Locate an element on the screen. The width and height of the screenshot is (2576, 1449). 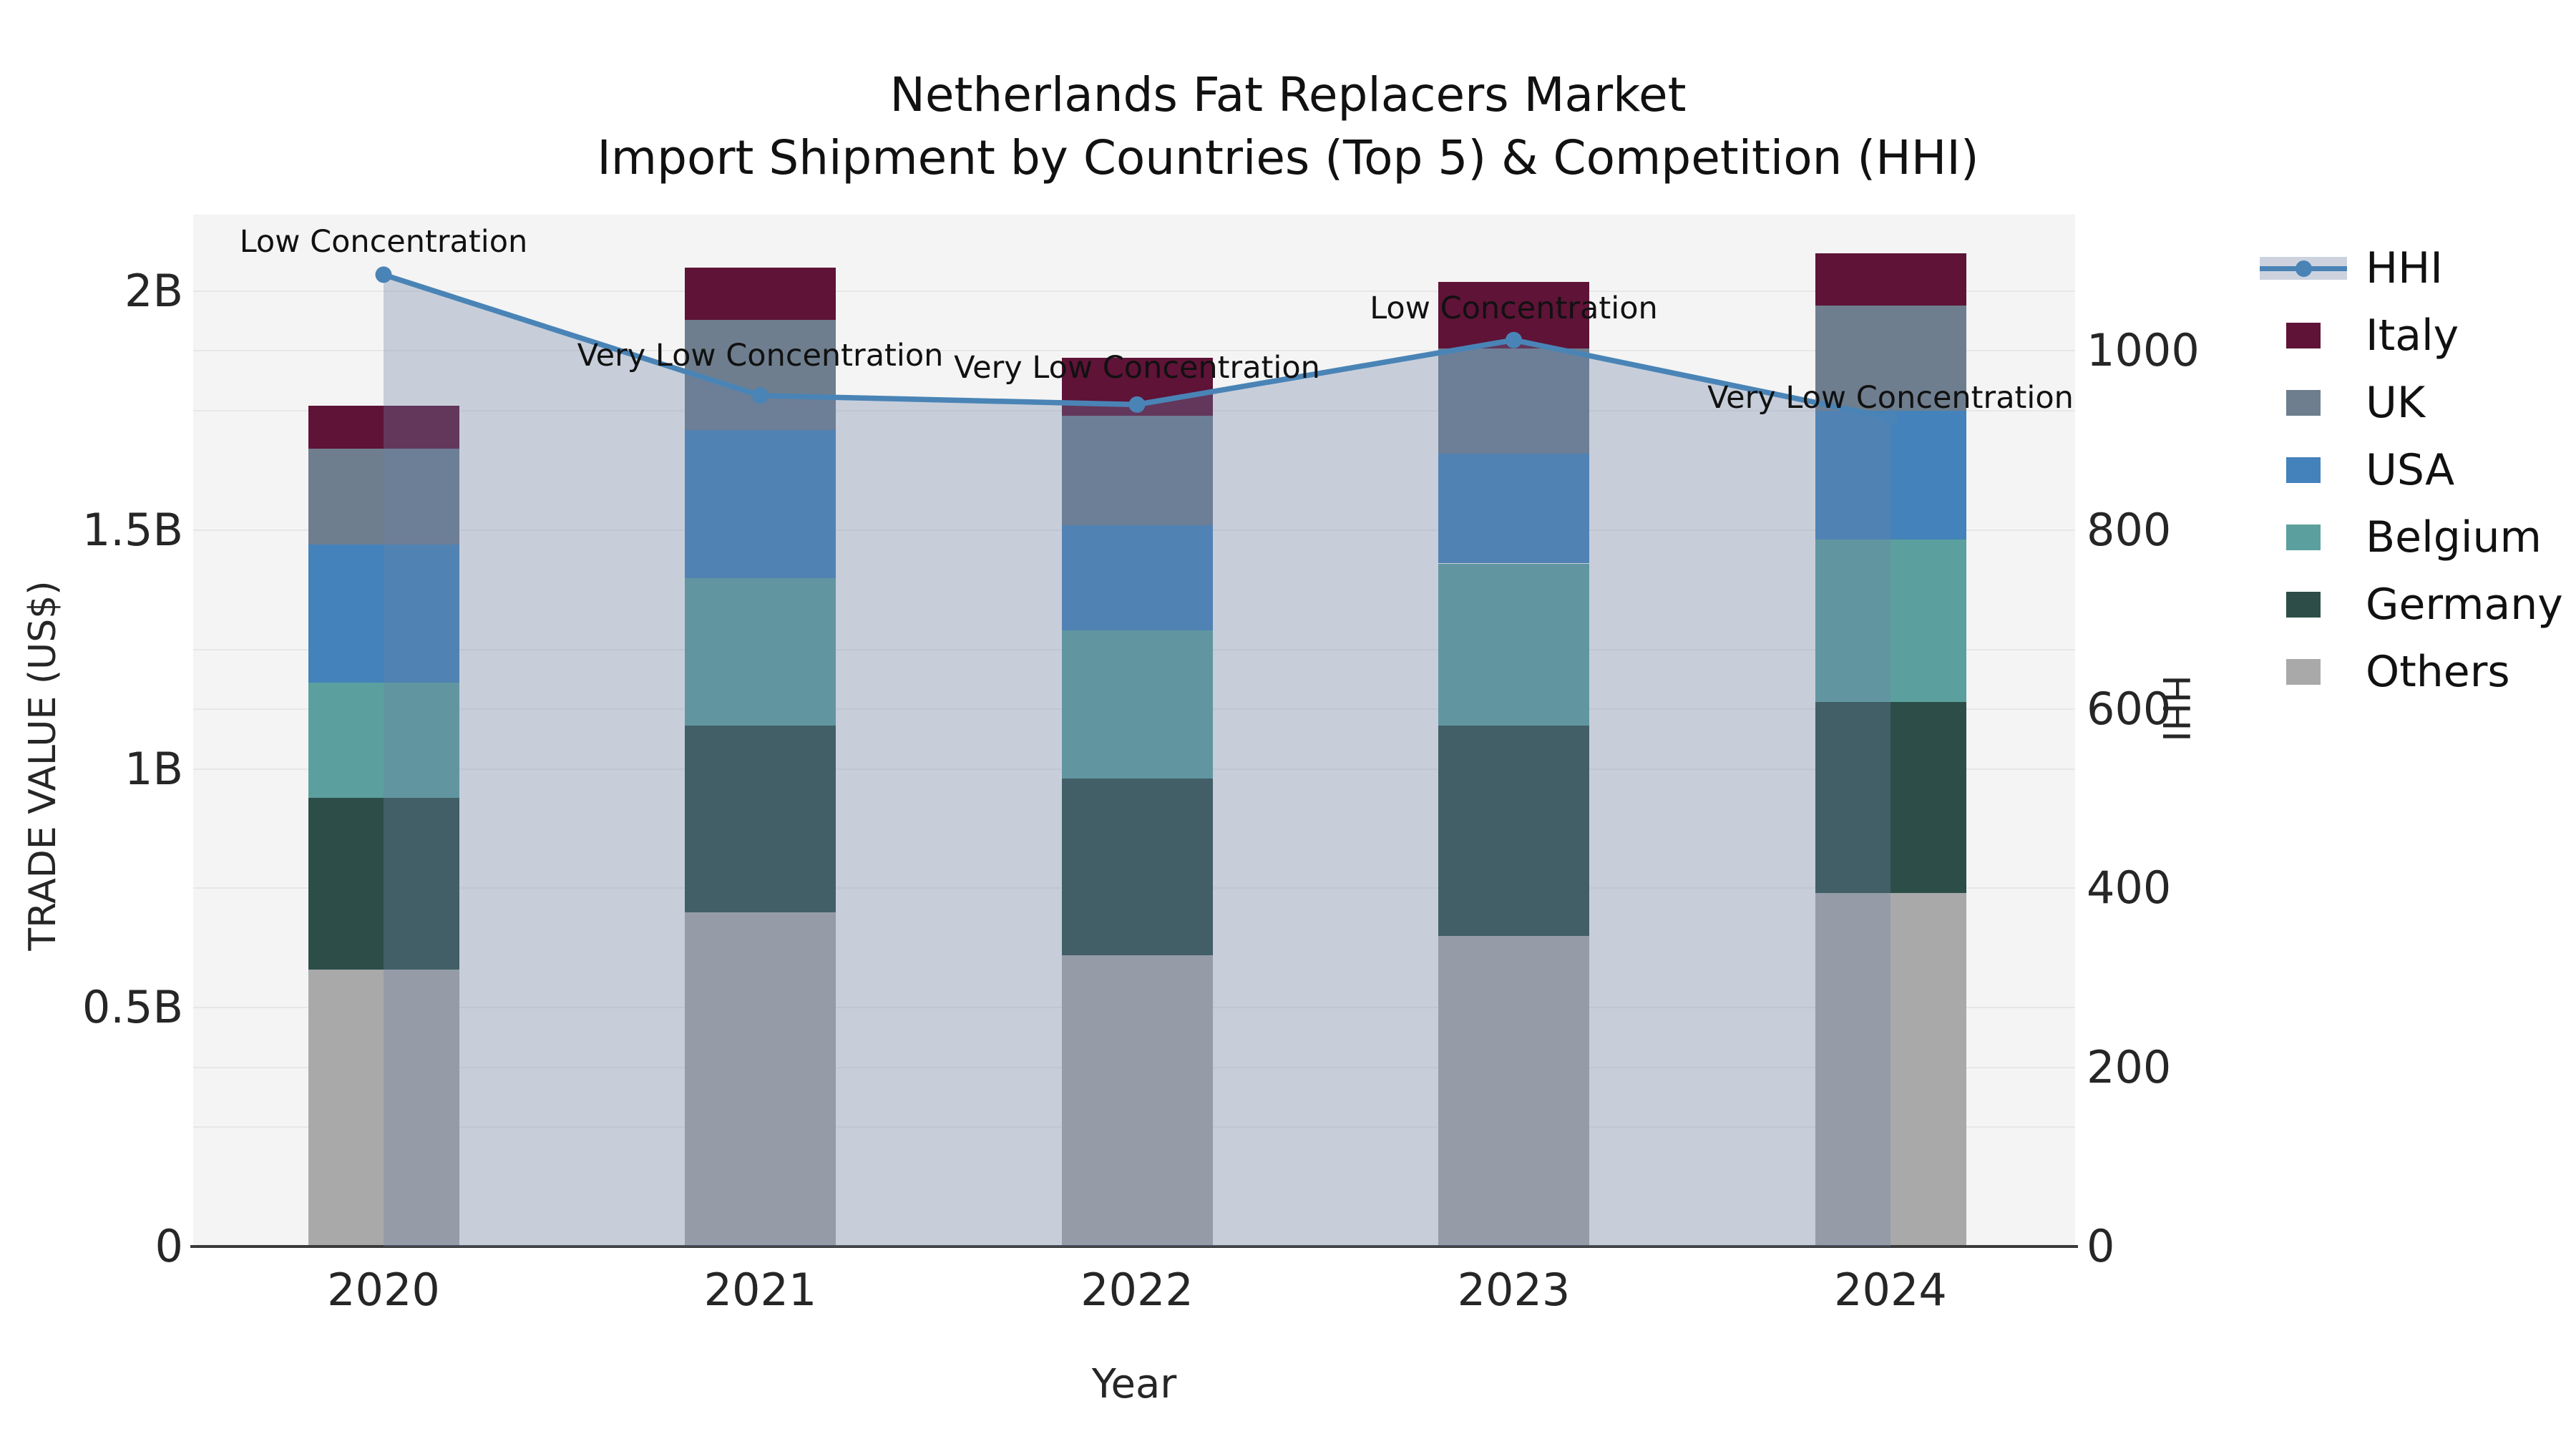
x-tick-2023: 2023 is located at coordinates (1514, 1290).